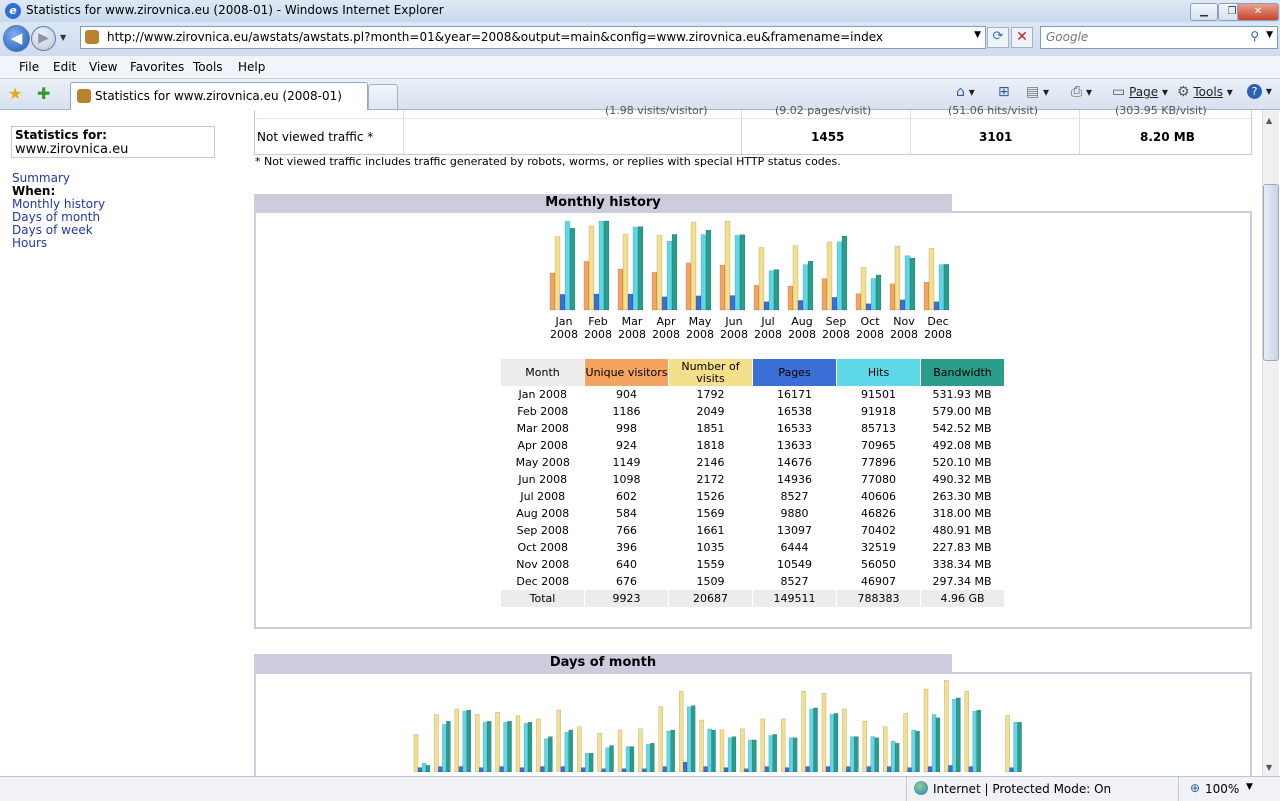 The width and height of the screenshot is (1280, 801). I want to click on table-row: May 2008 1149 2146 14676 77896 520.10 MB, so click(752, 462).